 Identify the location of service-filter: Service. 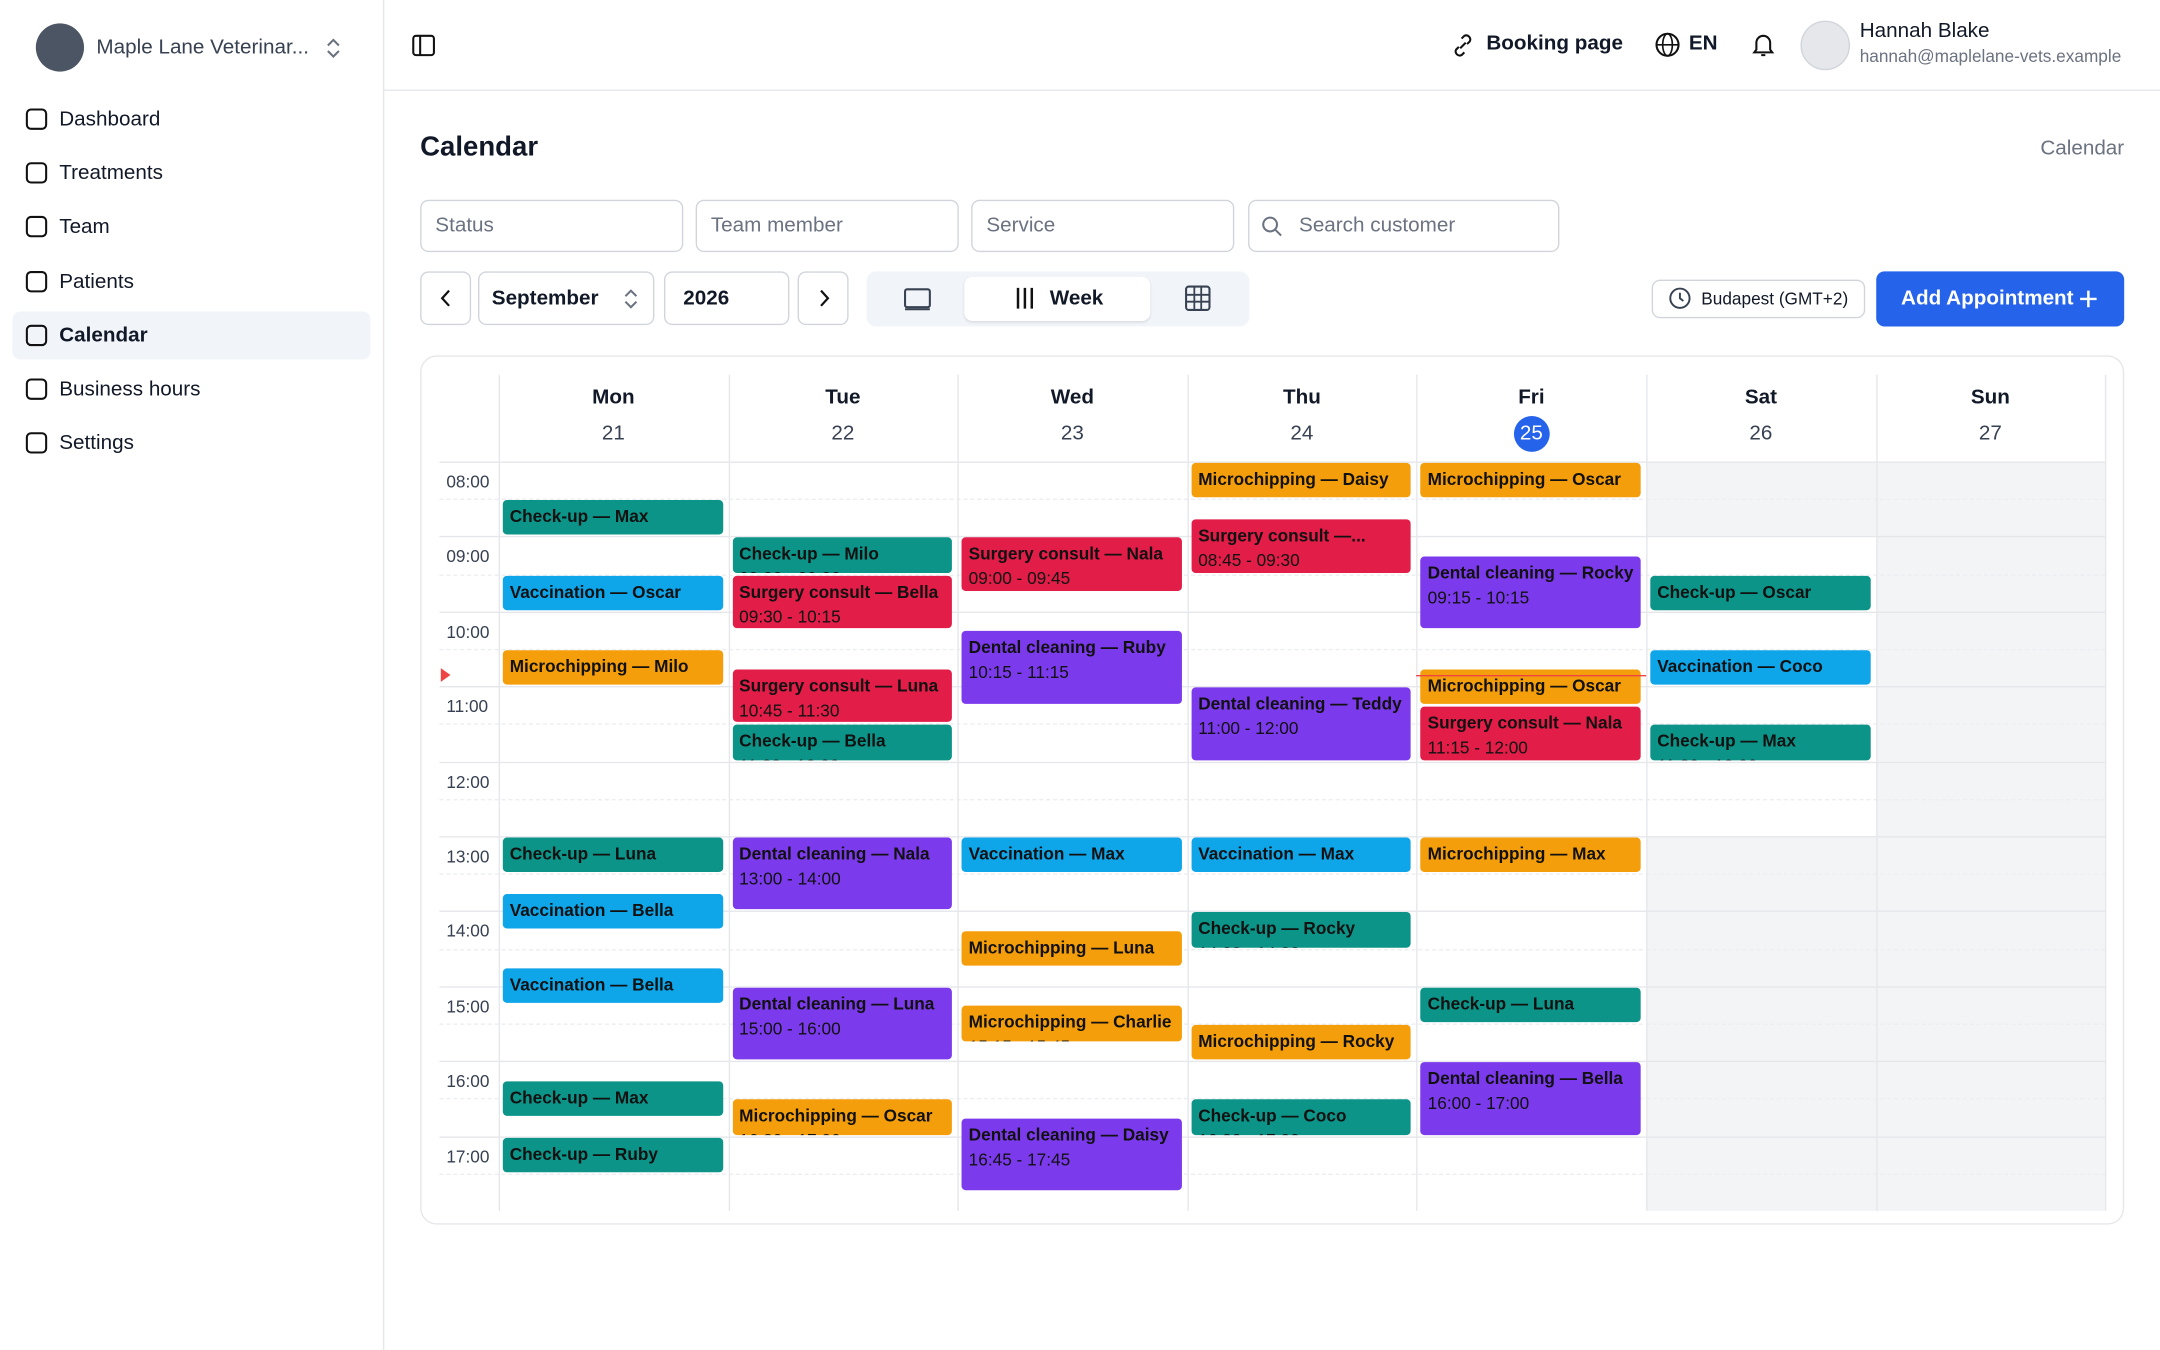
(1103, 226).